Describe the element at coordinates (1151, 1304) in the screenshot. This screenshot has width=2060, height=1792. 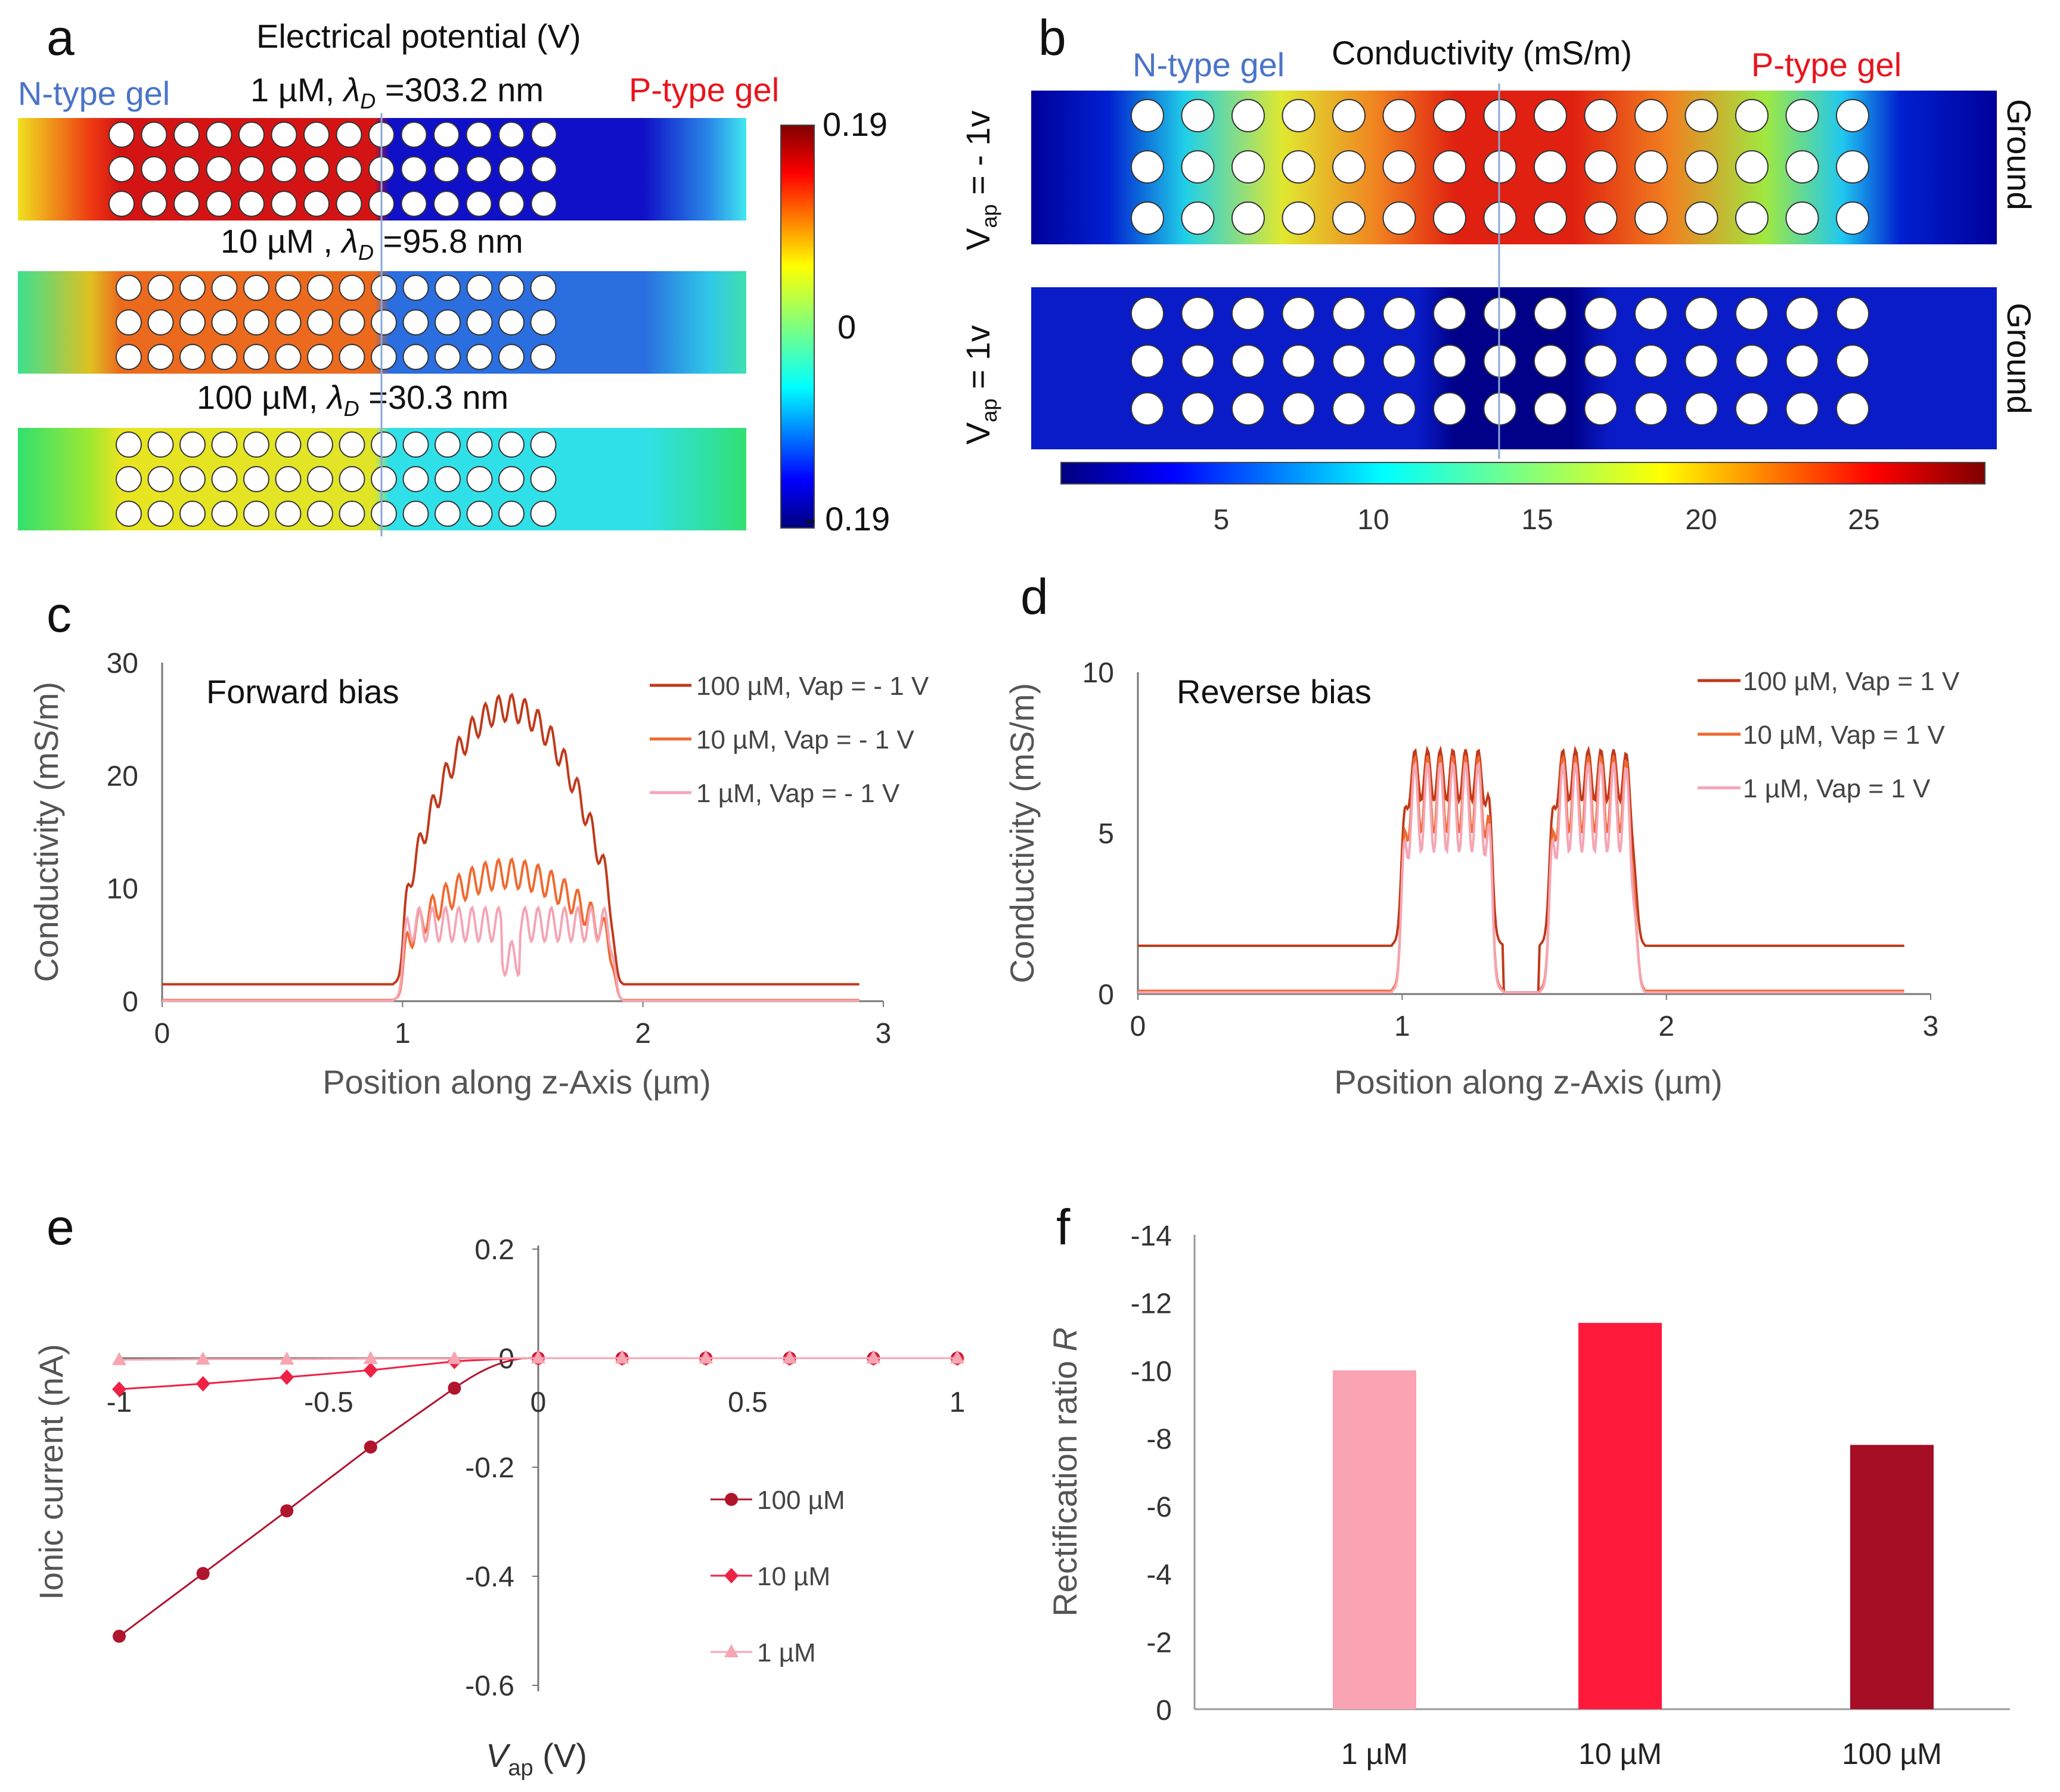
I see `y-tick-label: -12` at that location.